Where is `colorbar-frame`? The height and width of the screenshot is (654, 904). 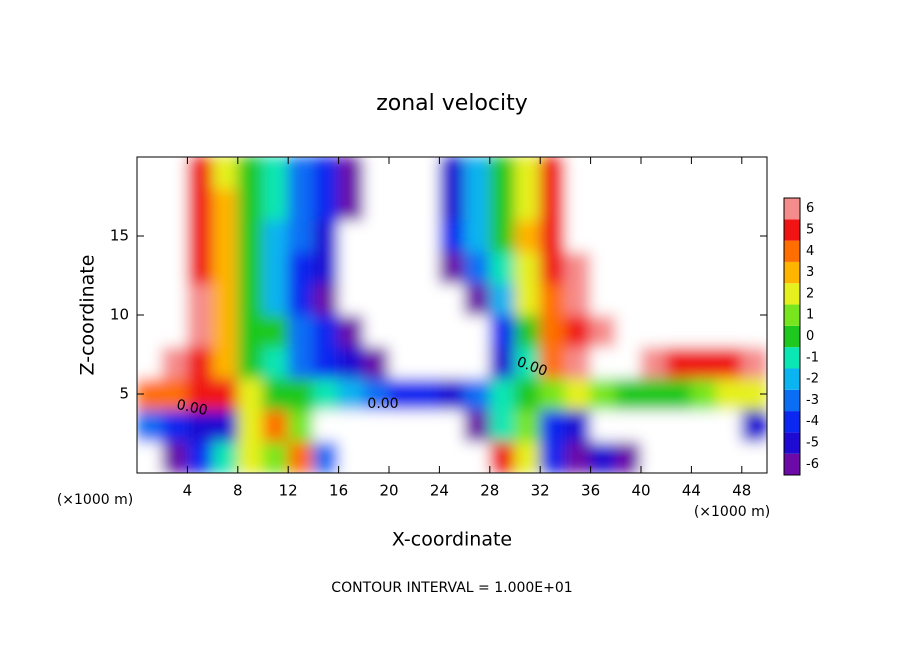 colorbar-frame is located at coordinates (792, 336).